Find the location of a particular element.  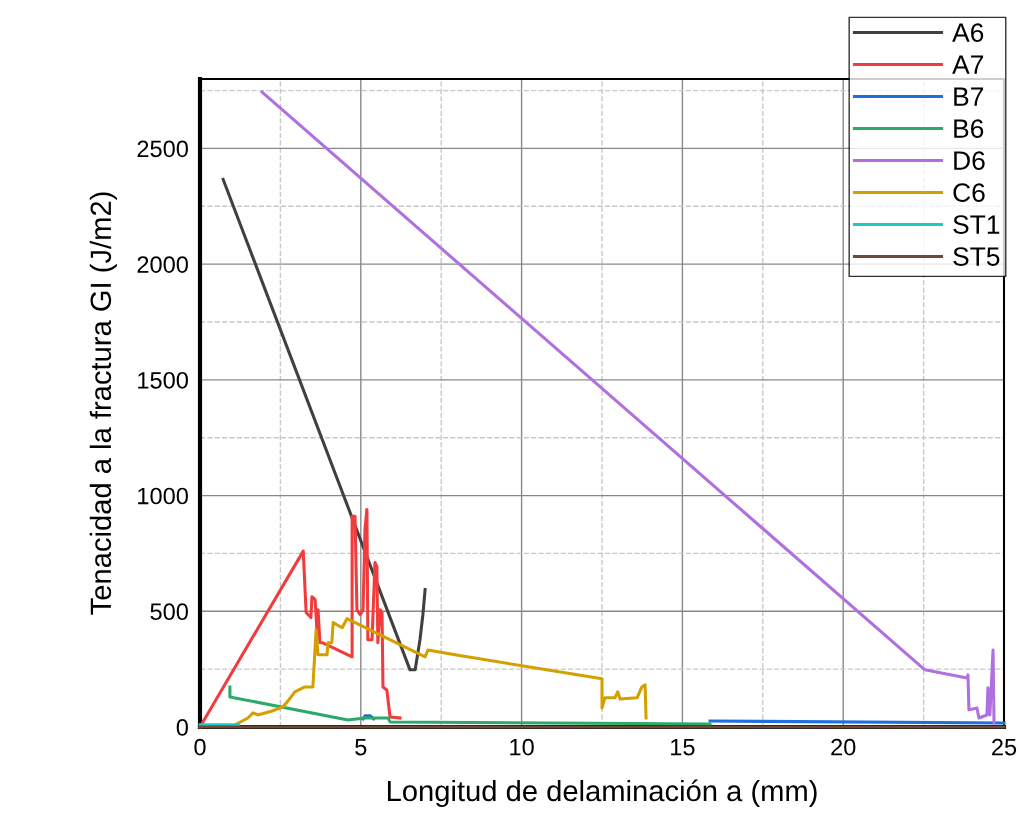

legend-label: B6 is located at coordinates (969, 128).